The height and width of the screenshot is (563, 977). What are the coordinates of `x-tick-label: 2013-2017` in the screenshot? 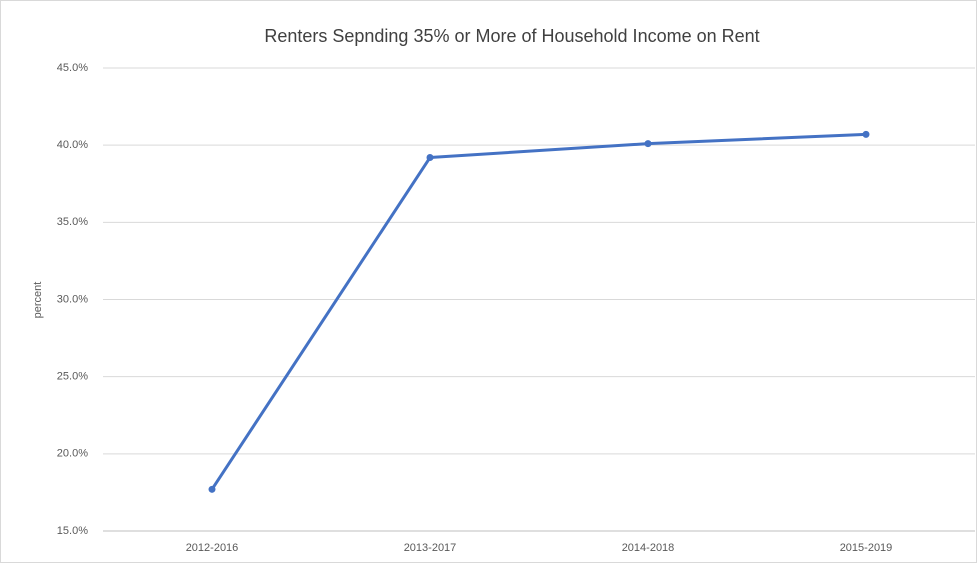 It's located at (430, 548).